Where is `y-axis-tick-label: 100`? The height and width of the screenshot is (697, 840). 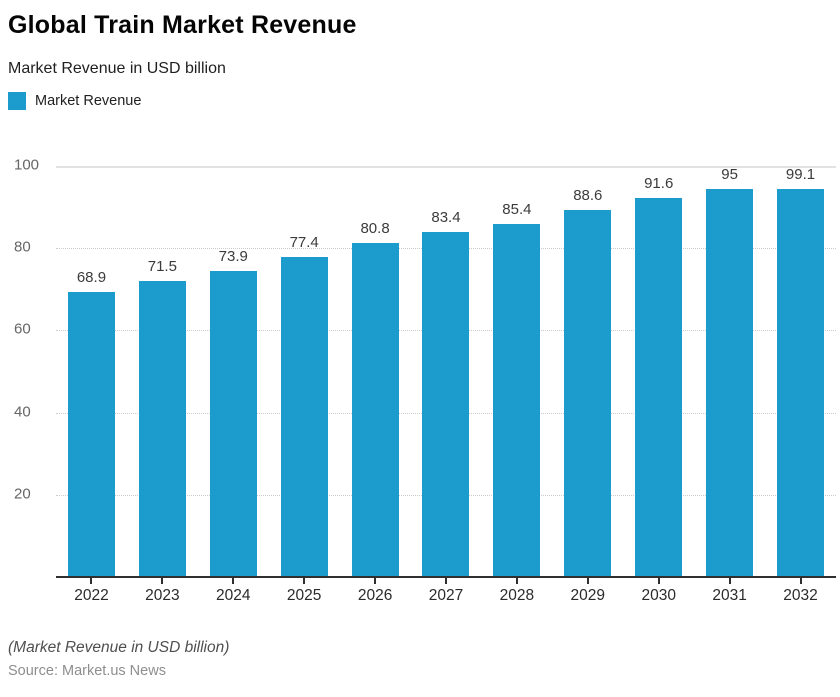
y-axis-tick-label: 100 is located at coordinates (27, 165).